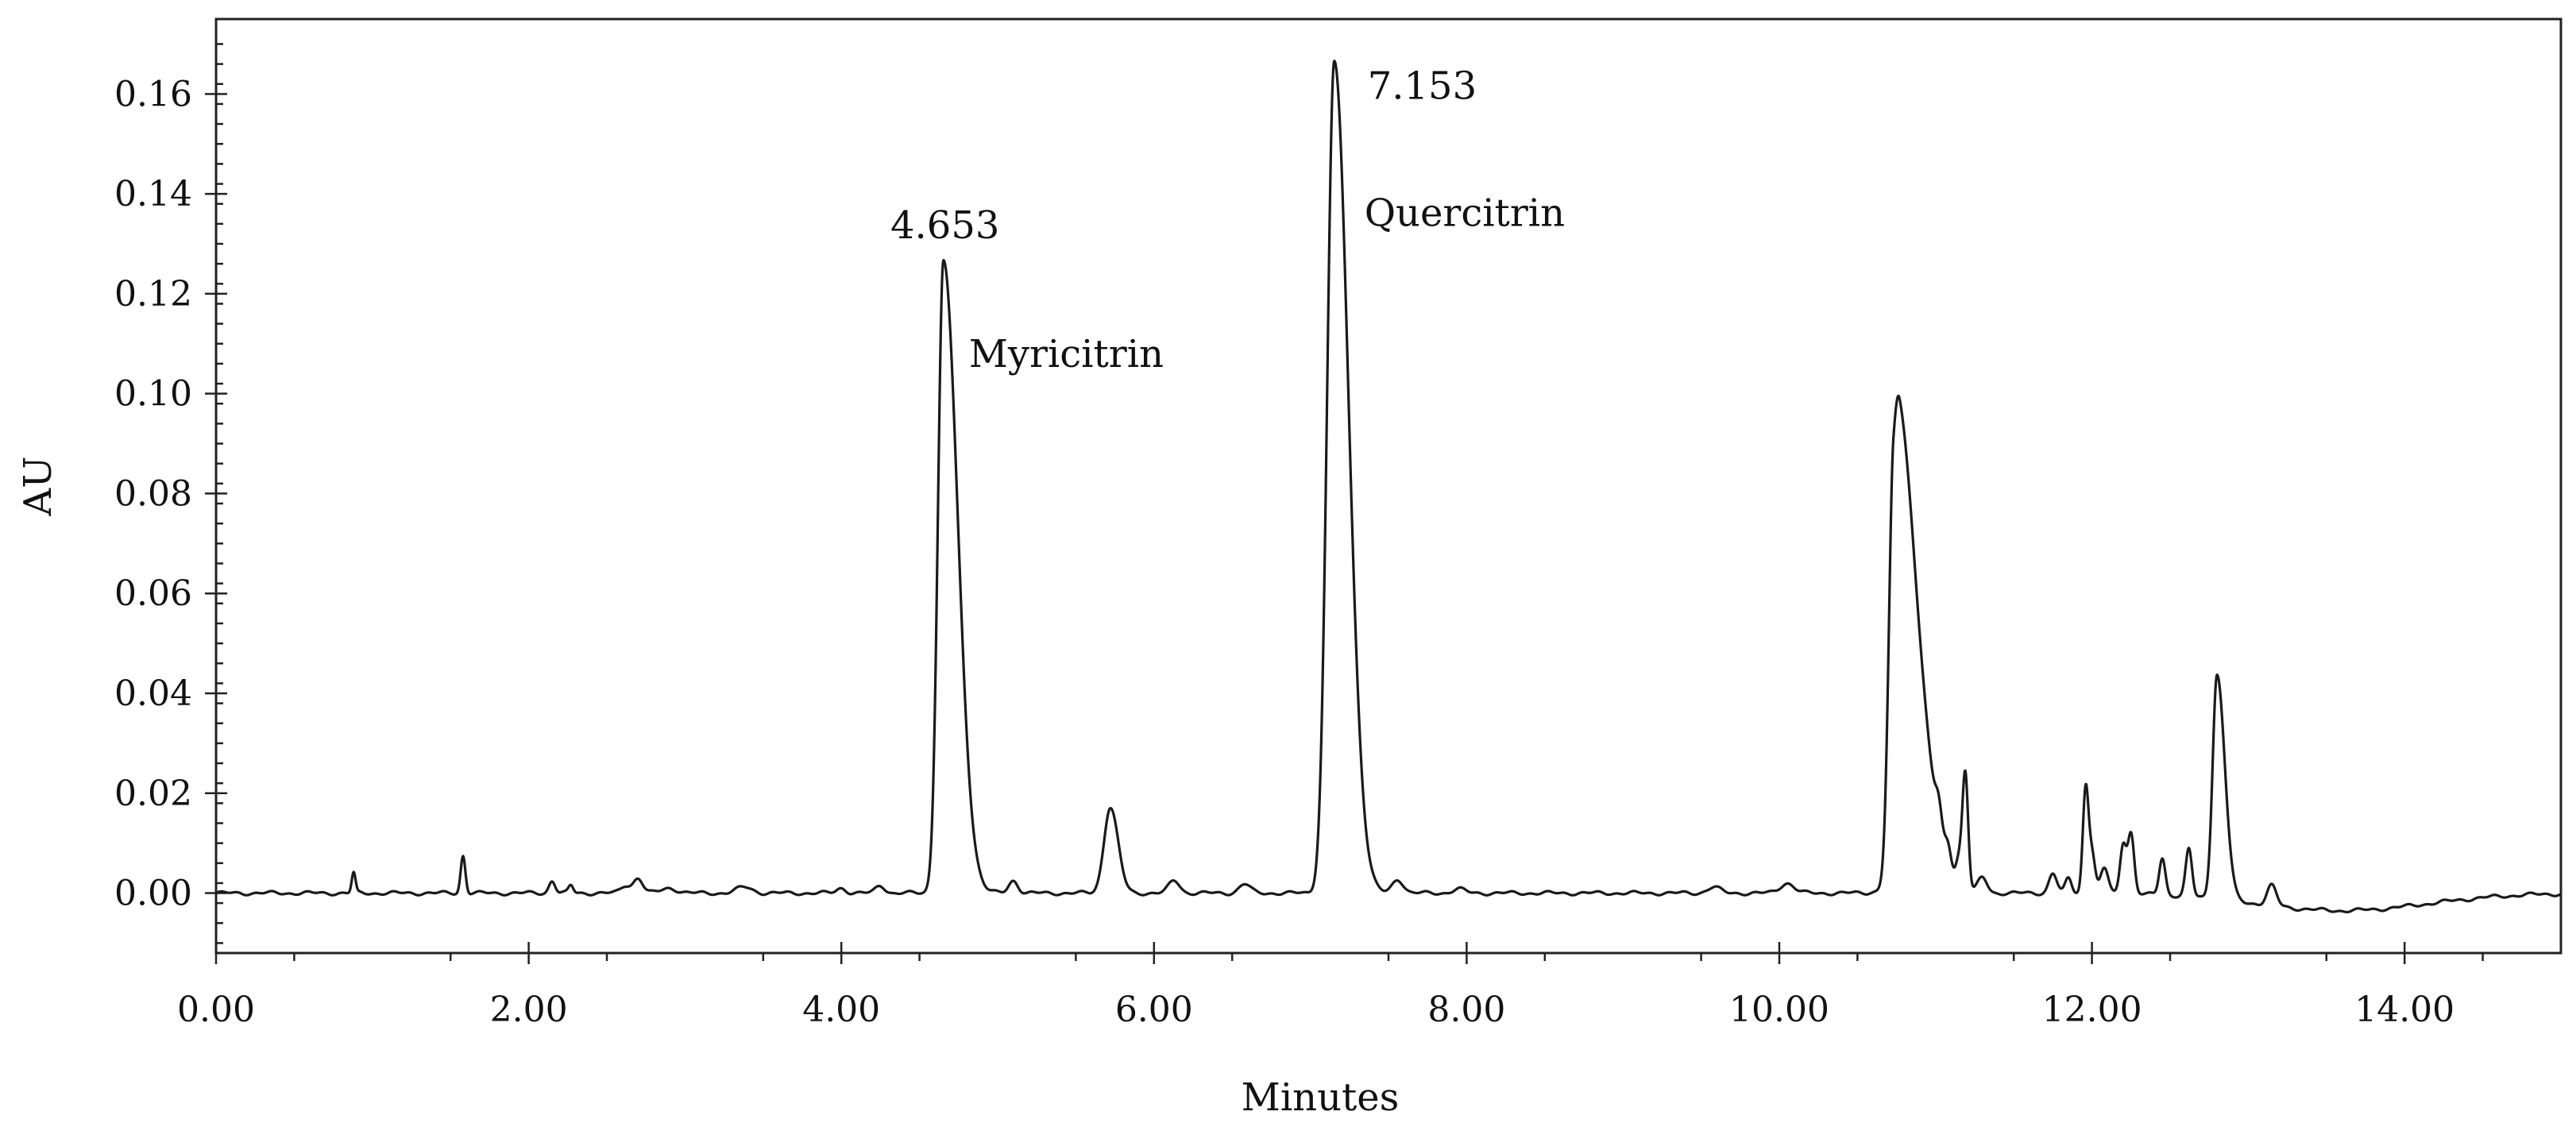 This screenshot has height=1123, width=2576. Describe the element at coordinates (945, 226) in the screenshot. I see `peak-retention-time-label: 4.653` at that location.